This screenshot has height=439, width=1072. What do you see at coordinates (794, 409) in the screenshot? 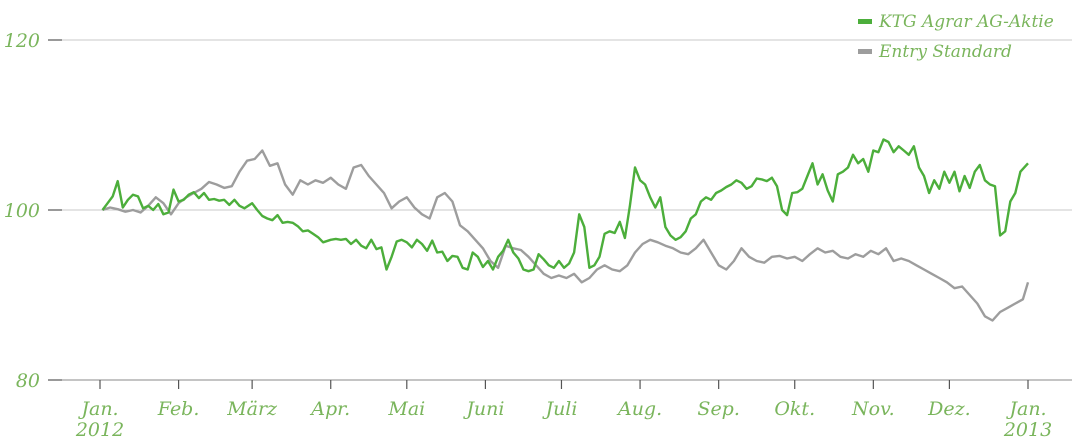
I see `x-tick-label: Okt.` at bounding box center [794, 409].